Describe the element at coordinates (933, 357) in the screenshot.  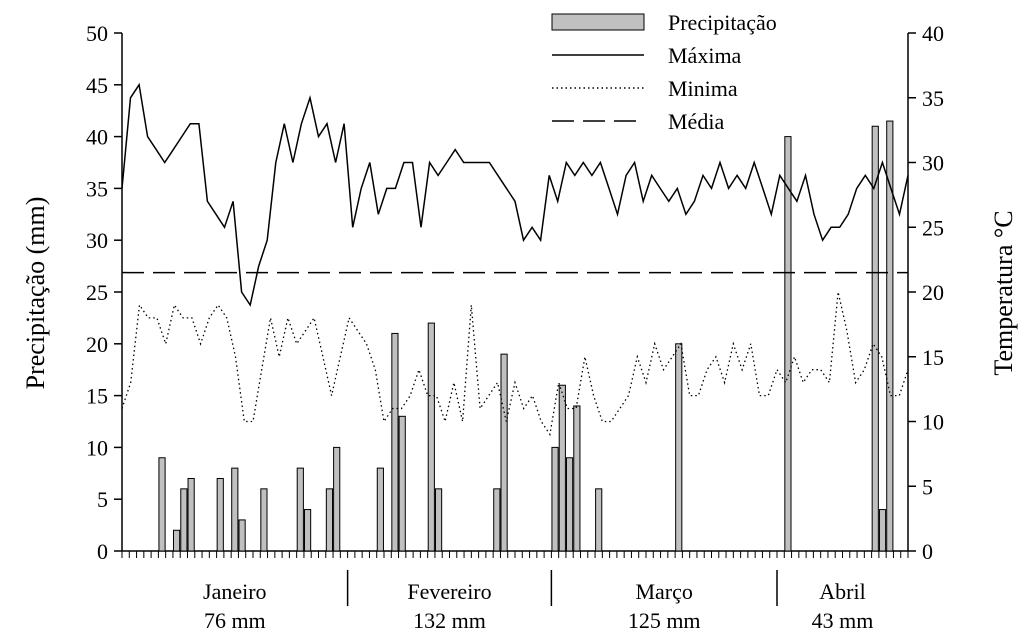
I see `y-right-tick-label: 15` at that location.